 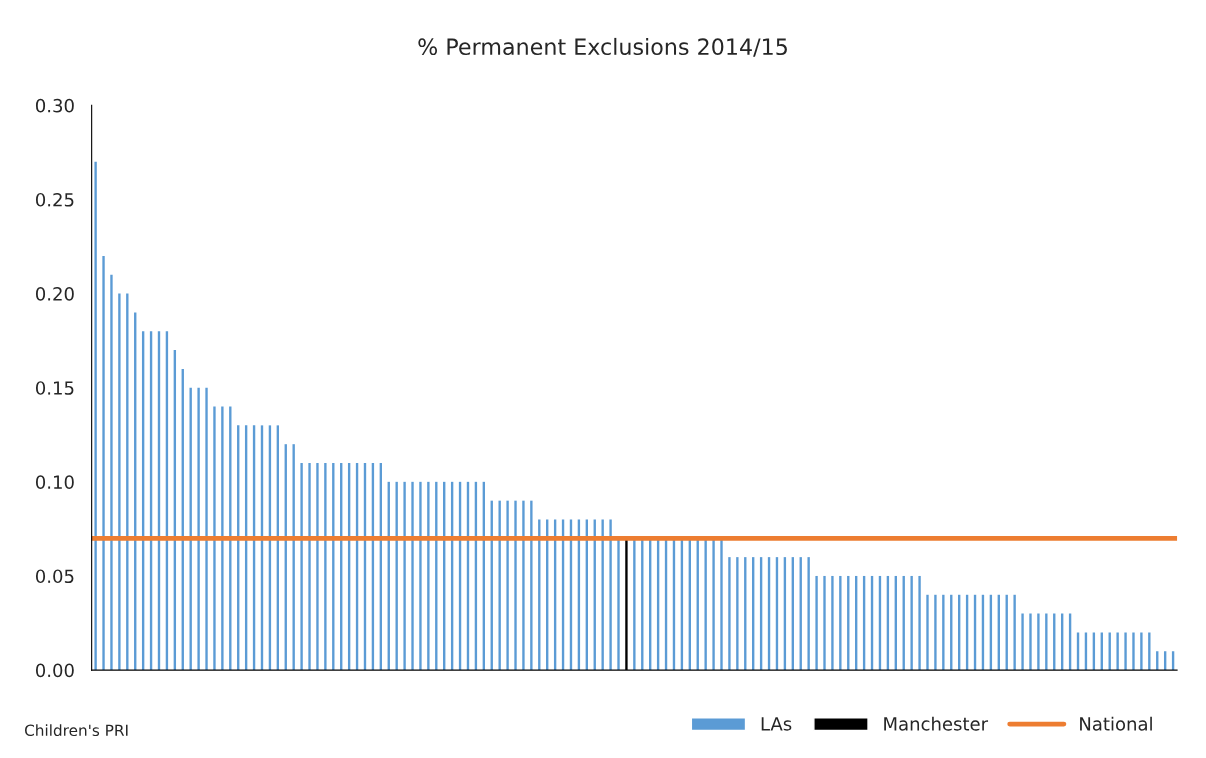 I want to click on y-tick-label: 0.25, so click(x=54, y=199).